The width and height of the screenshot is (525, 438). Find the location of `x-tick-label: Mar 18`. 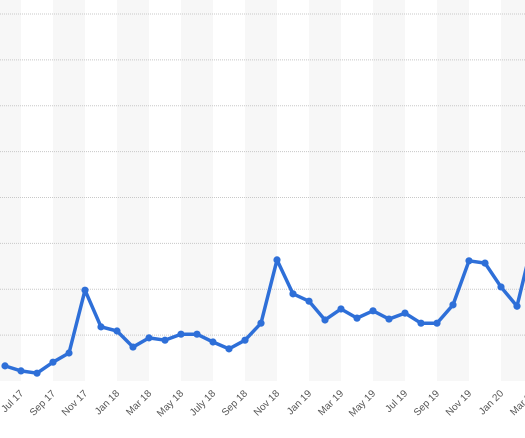

x-tick-label: Mar 18 is located at coordinates (139, 403).